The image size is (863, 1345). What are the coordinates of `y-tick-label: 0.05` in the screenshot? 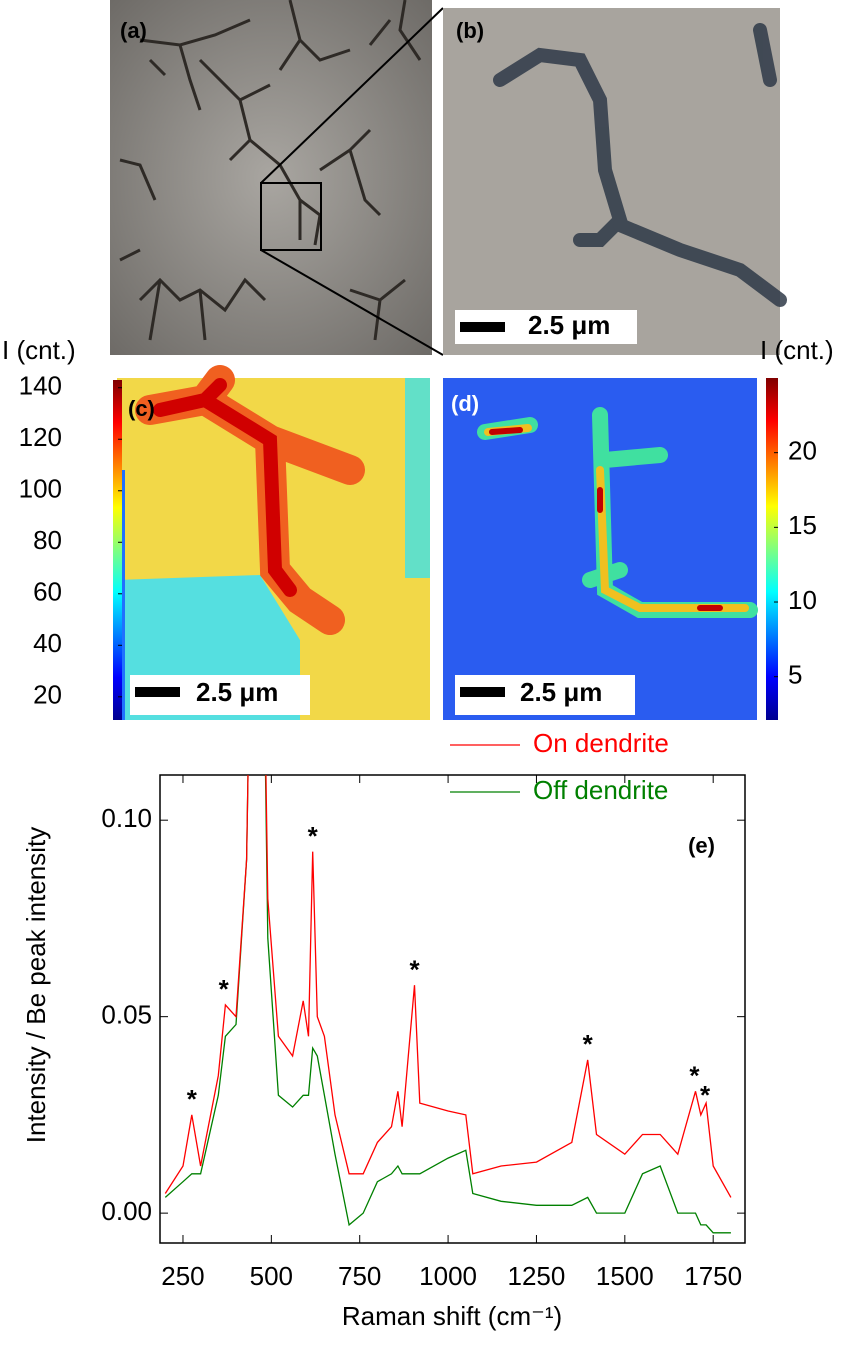 It's located at (126, 1015).